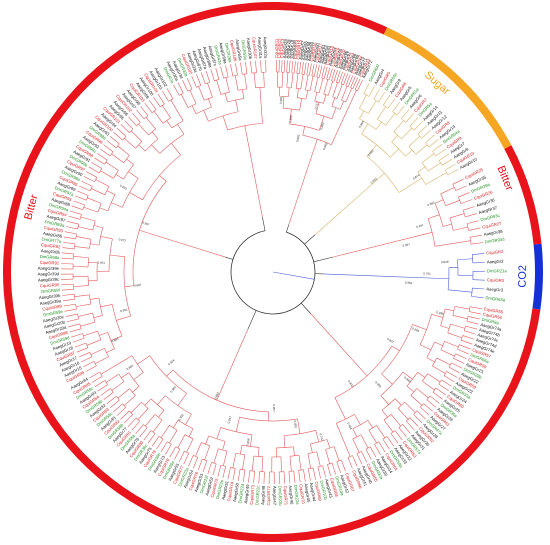  What do you see at coordinates (445, 262) in the screenshot?
I see `bootstrap-value: 0.849` at bounding box center [445, 262].